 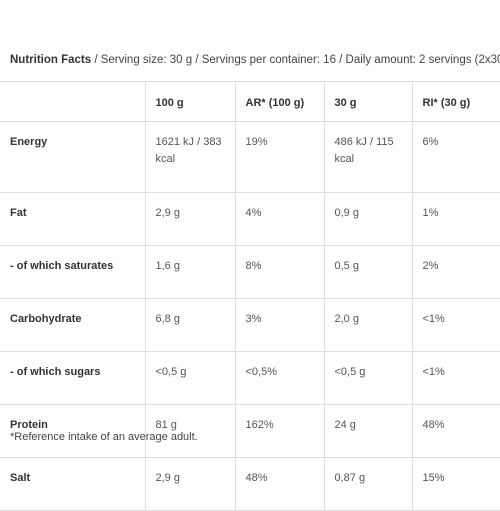 I want to click on value-30g: 2,0 g, so click(x=367, y=325).